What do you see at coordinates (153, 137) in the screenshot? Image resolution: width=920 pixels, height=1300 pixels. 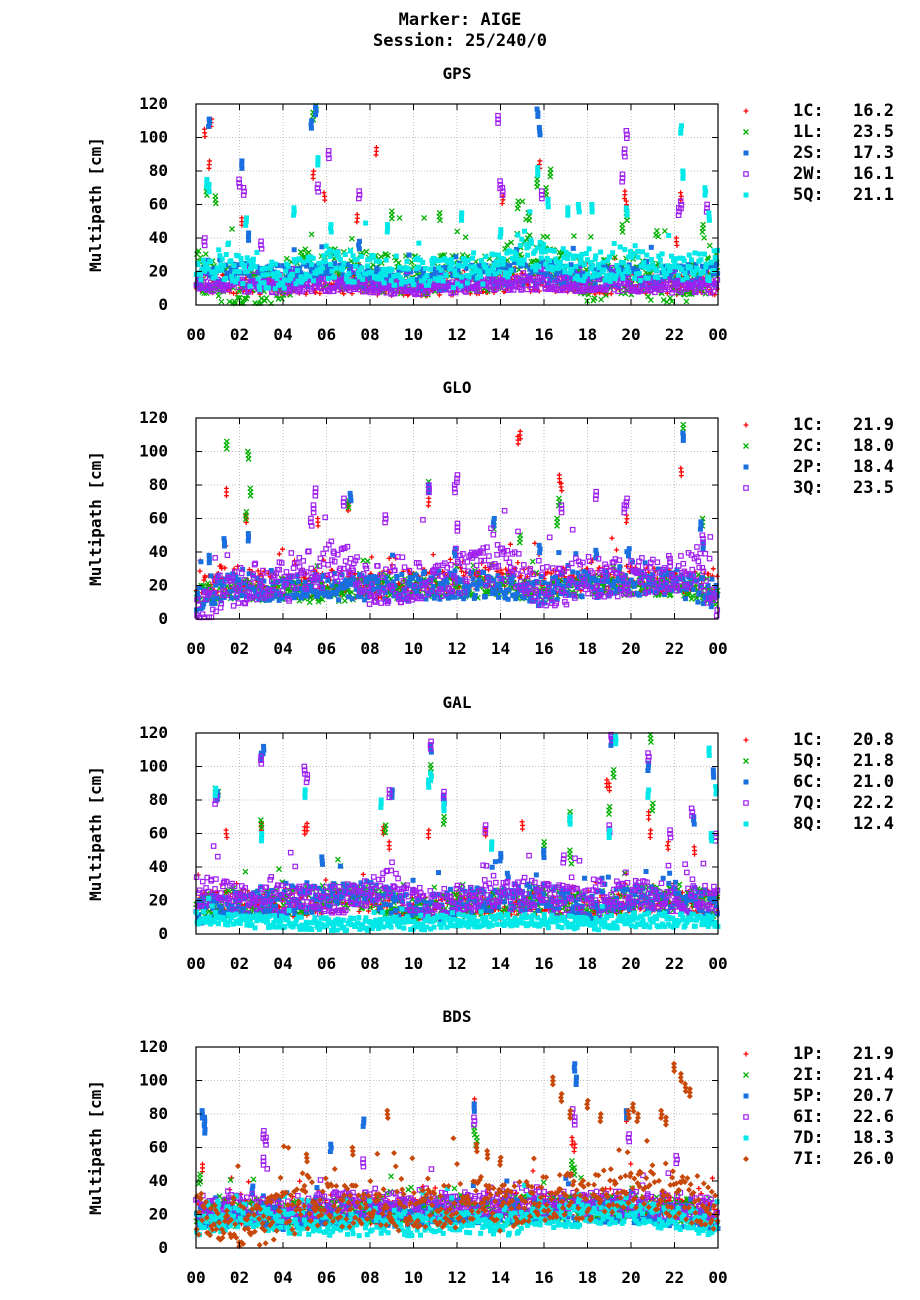 I see `y-tick-label: 100` at bounding box center [153, 137].